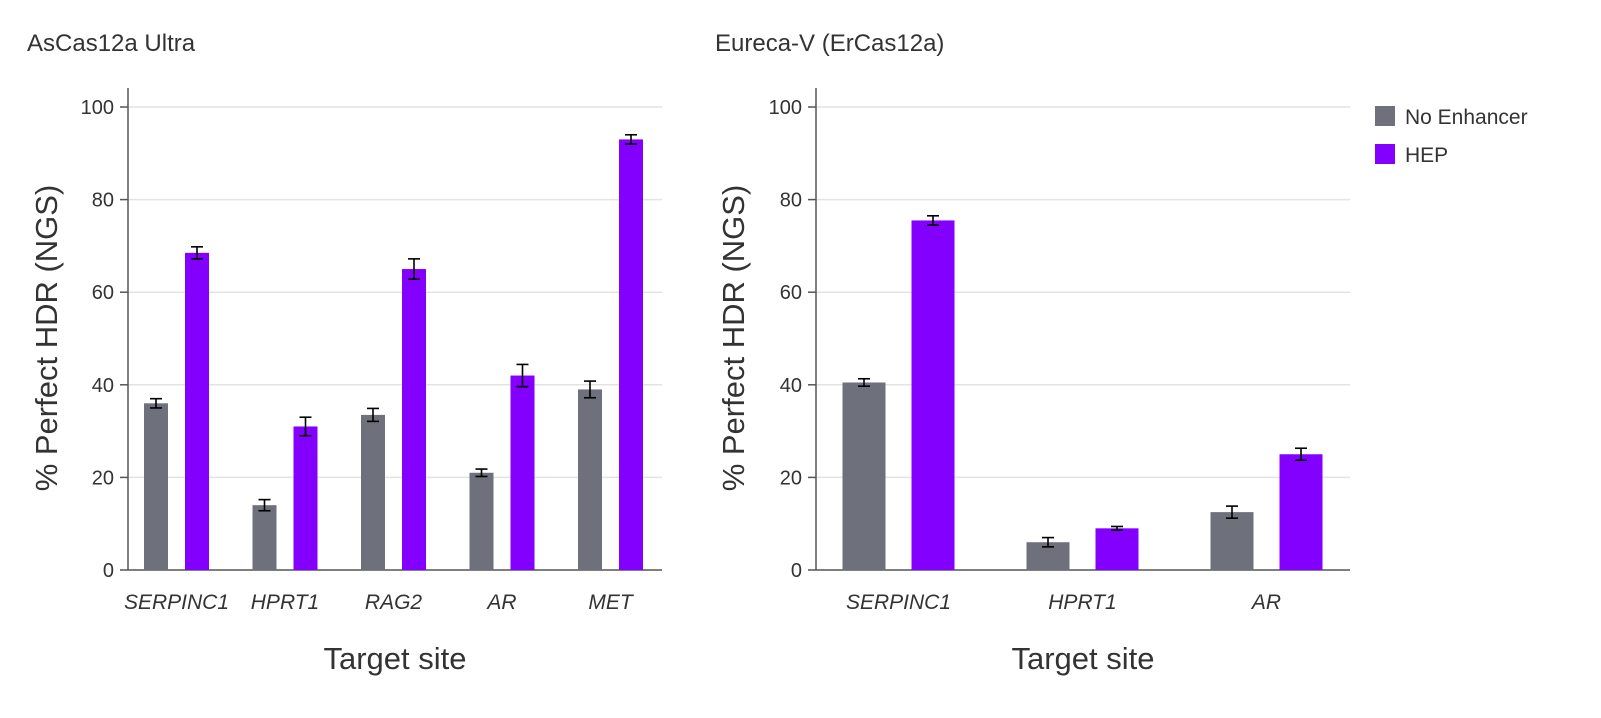 The width and height of the screenshot is (1601, 718). Describe the element at coordinates (1451, 136) in the screenshot. I see `legend: No Enhancer HEP` at that location.